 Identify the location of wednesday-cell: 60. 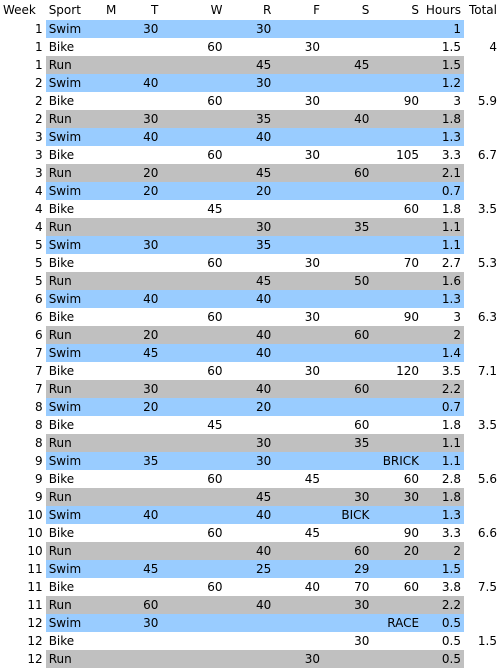
(193, 479).